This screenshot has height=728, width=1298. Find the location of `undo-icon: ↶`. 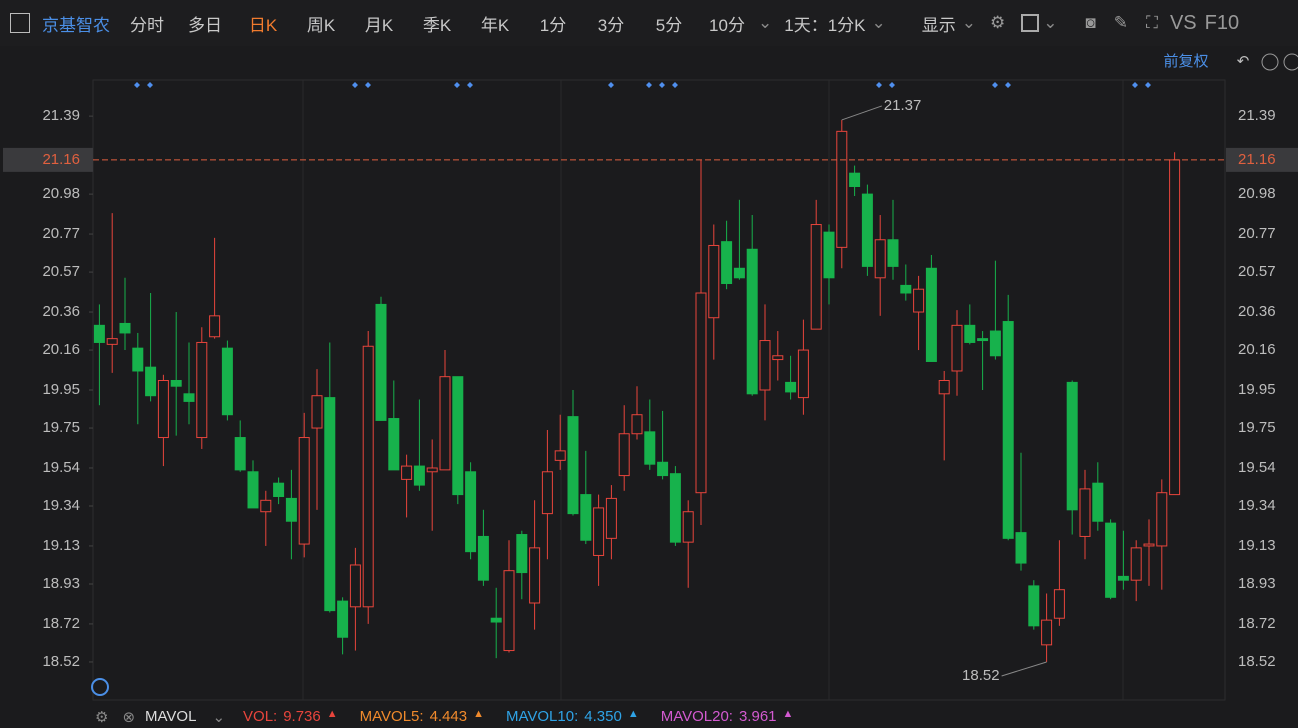

undo-icon: ↶ is located at coordinates (1243, 61).